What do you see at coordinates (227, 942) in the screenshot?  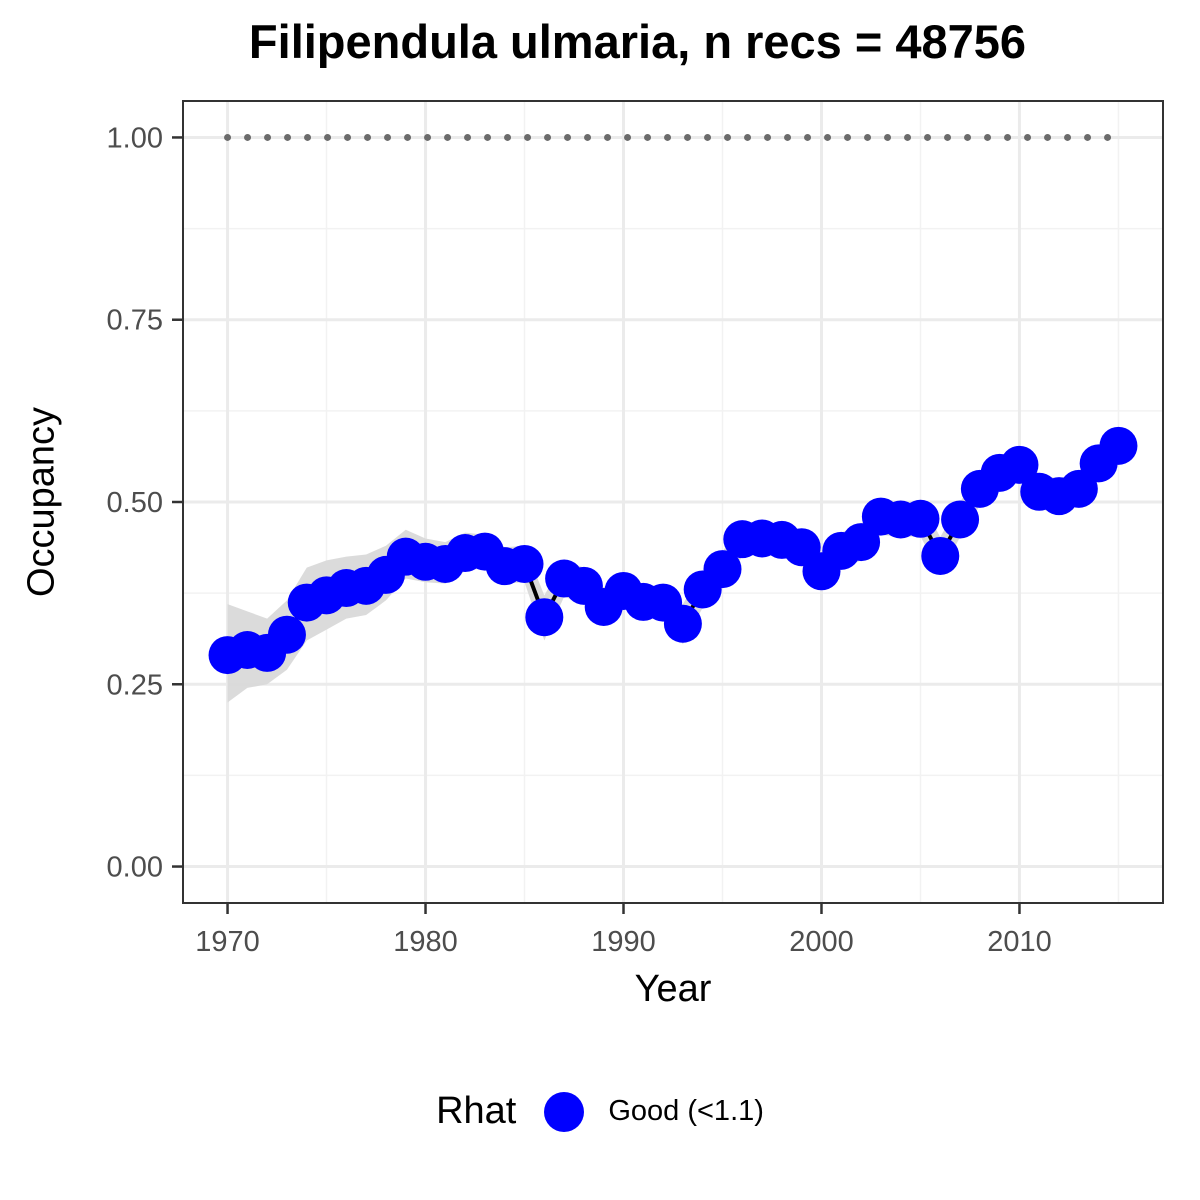 I see `x-tick-label: 1970` at bounding box center [227, 942].